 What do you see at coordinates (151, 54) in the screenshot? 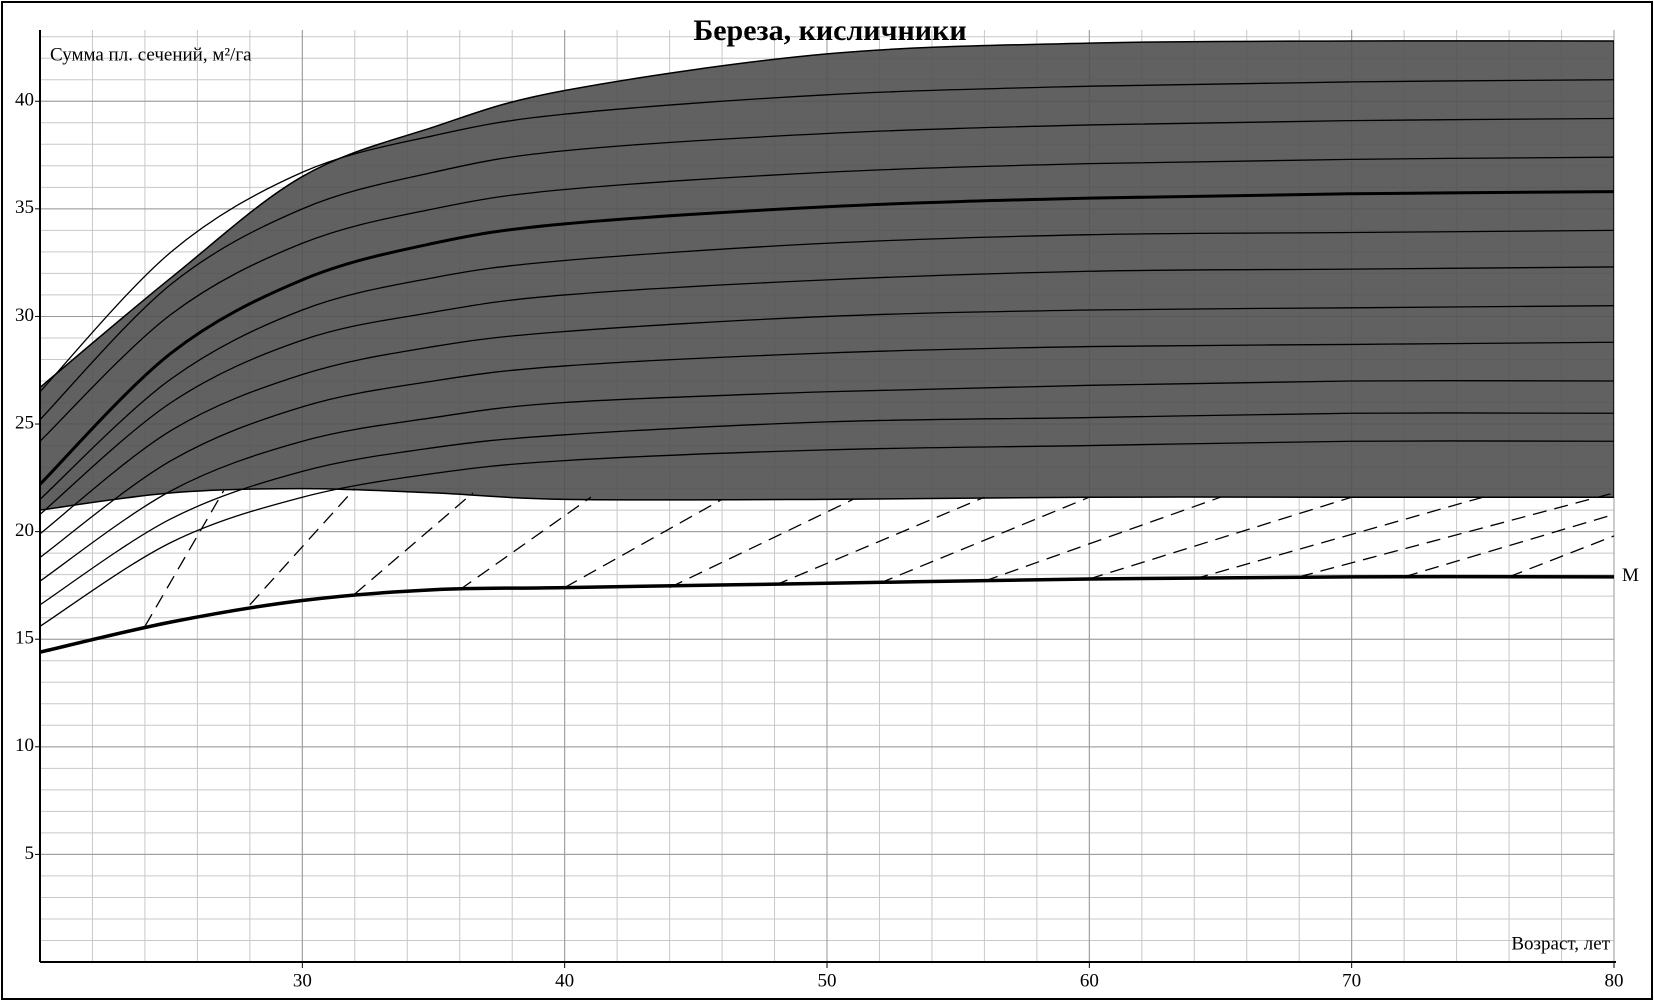
I see `y-axis-label: Сумма пл. сечений, м²/га` at bounding box center [151, 54].